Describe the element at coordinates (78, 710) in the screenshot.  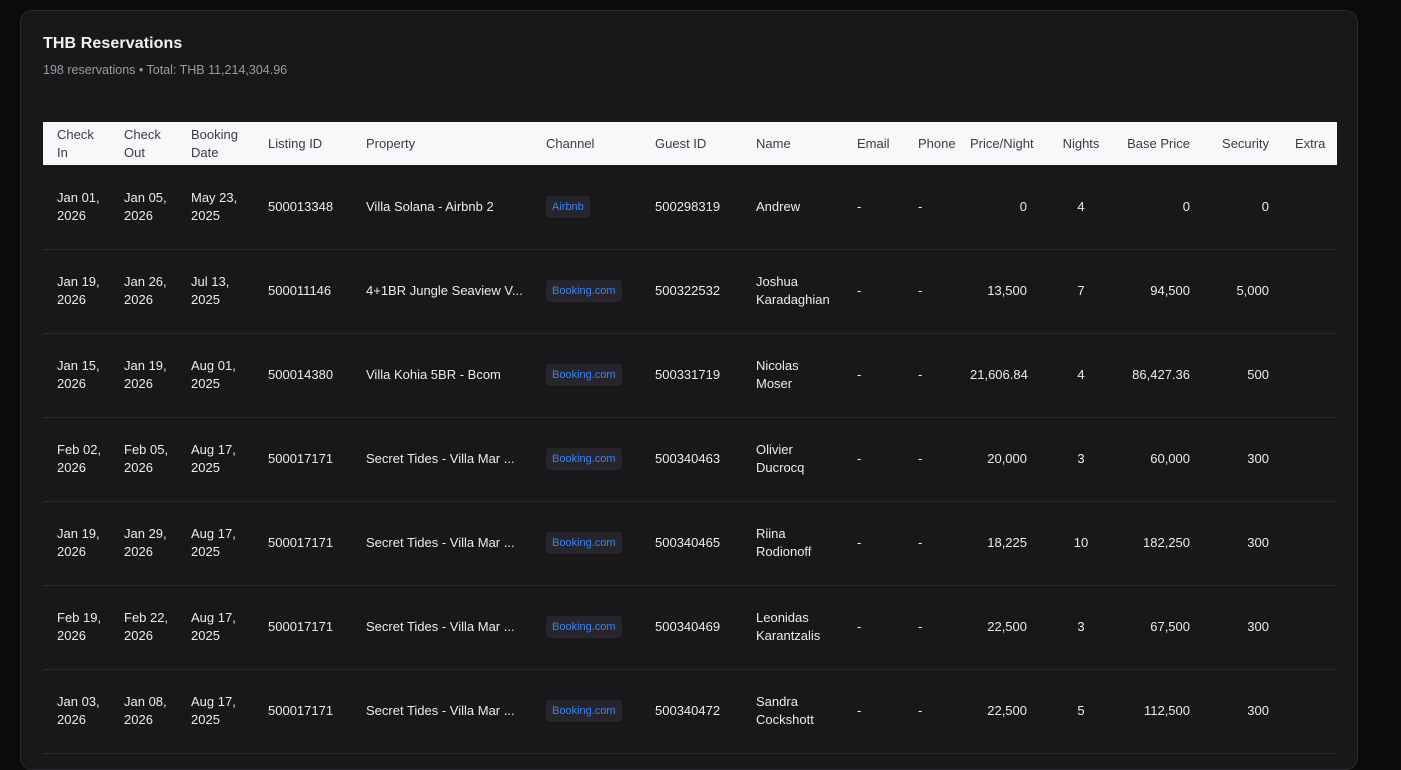
I see `cell-check-in: Jan 03, 2026` at that location.